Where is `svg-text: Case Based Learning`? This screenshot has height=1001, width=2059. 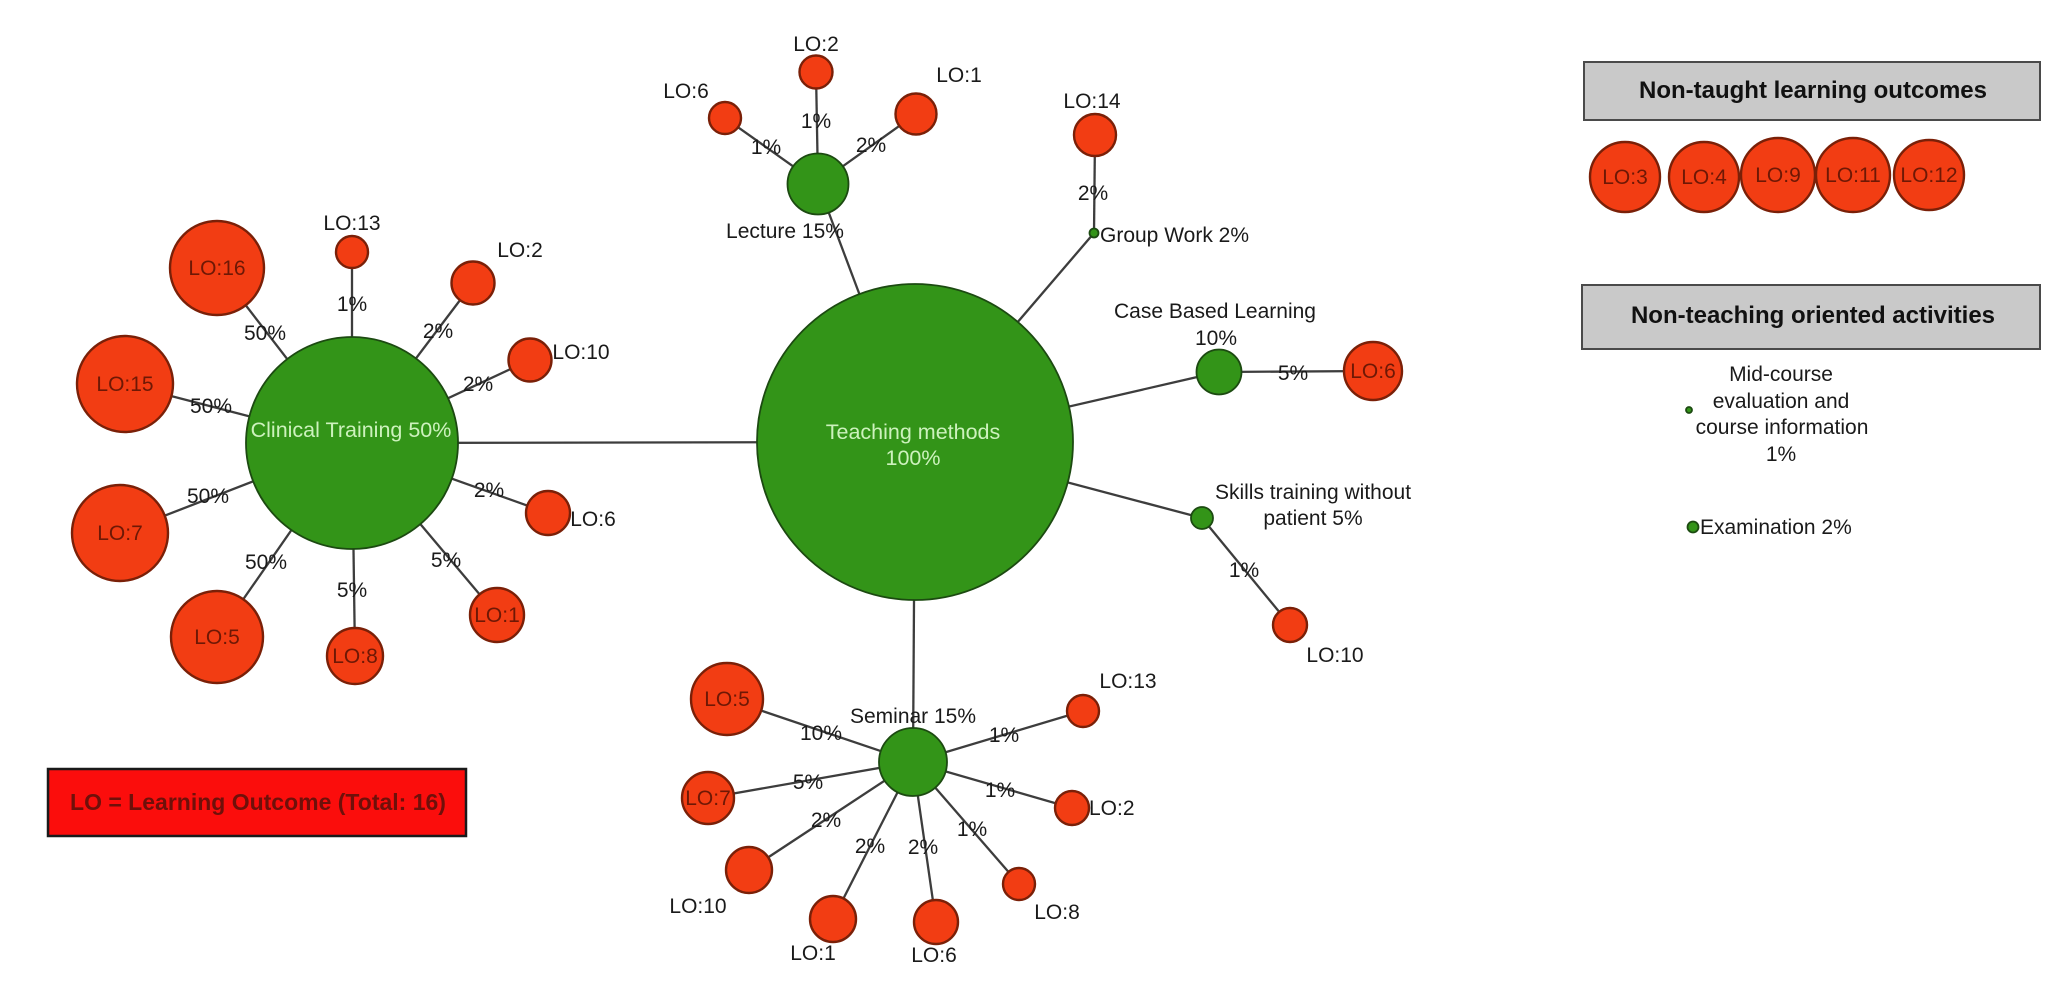
svg-text: Case Based Learning is located at coordinates (1215, 311).